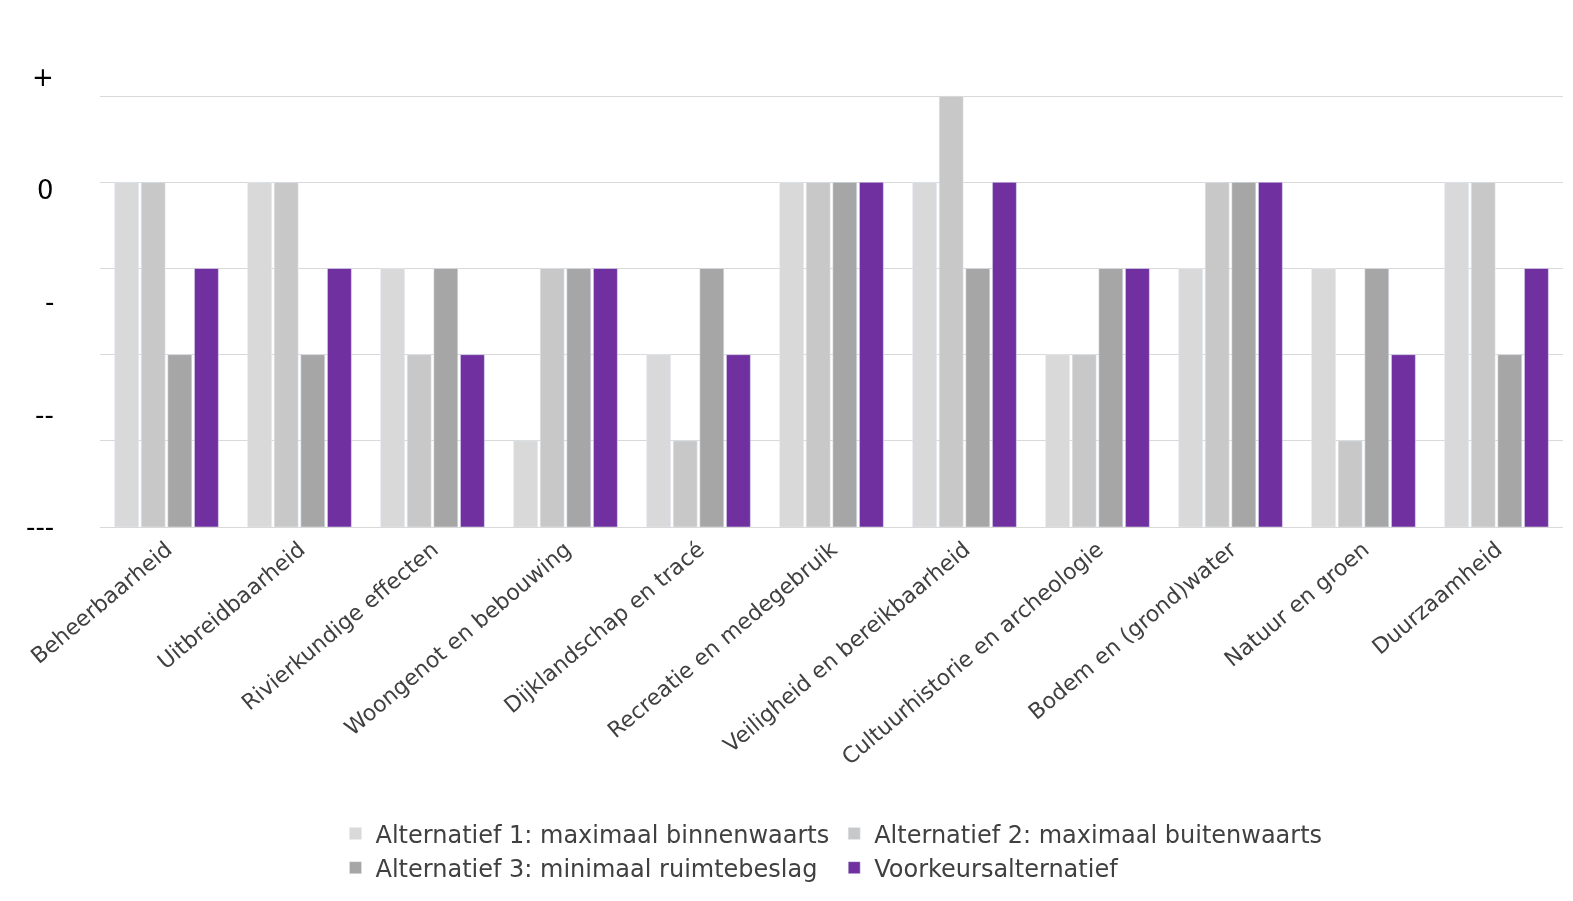 This screenshot has height=901, width=1573. What do you see at coordinates (596, 869) in the screenshot?
I see `legend-label: Alternatief 3: minimaal ruimtebeslag` at bounding box center [596, 869].